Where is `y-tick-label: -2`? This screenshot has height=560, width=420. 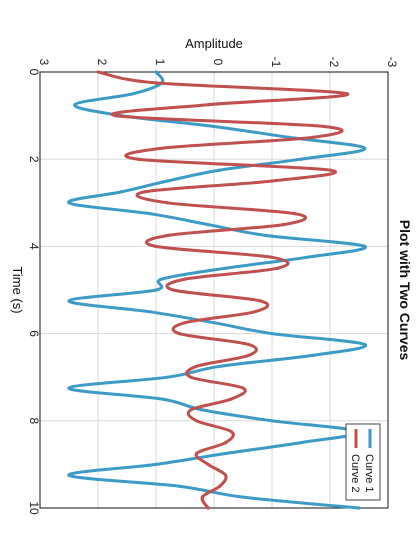 y-tick-label: -2 is located at coordinates (334, 62).